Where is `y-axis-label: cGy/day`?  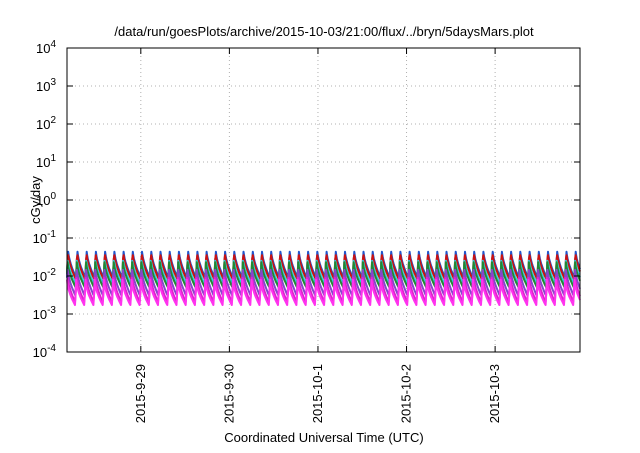 y-axis-label: cGy/day is located at coordinates (35, 200).